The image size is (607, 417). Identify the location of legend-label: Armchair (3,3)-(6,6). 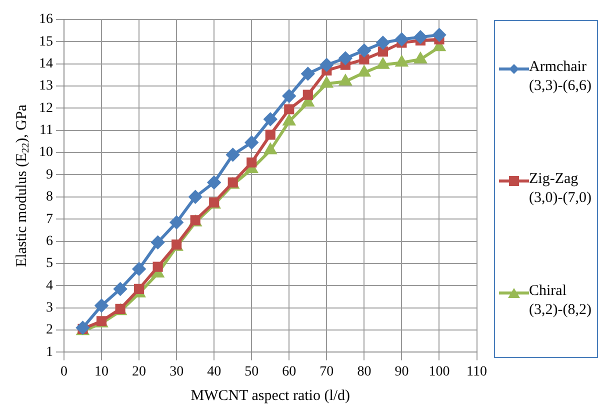
(560, 77).